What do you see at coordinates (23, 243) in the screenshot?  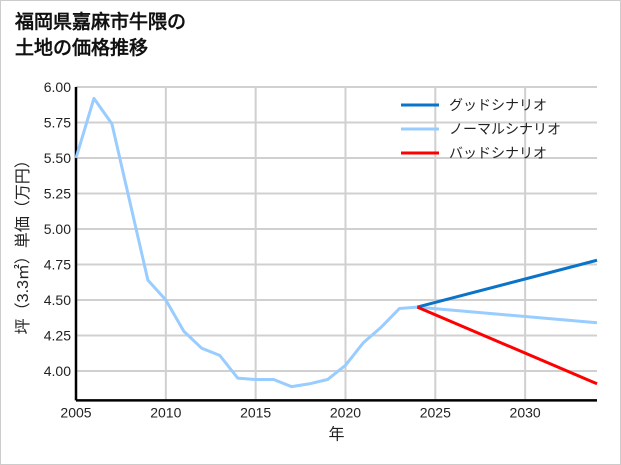 I see `y-axis-label: 坪（3.3㎡）単価（万円）` at bounding box center [23, 243].